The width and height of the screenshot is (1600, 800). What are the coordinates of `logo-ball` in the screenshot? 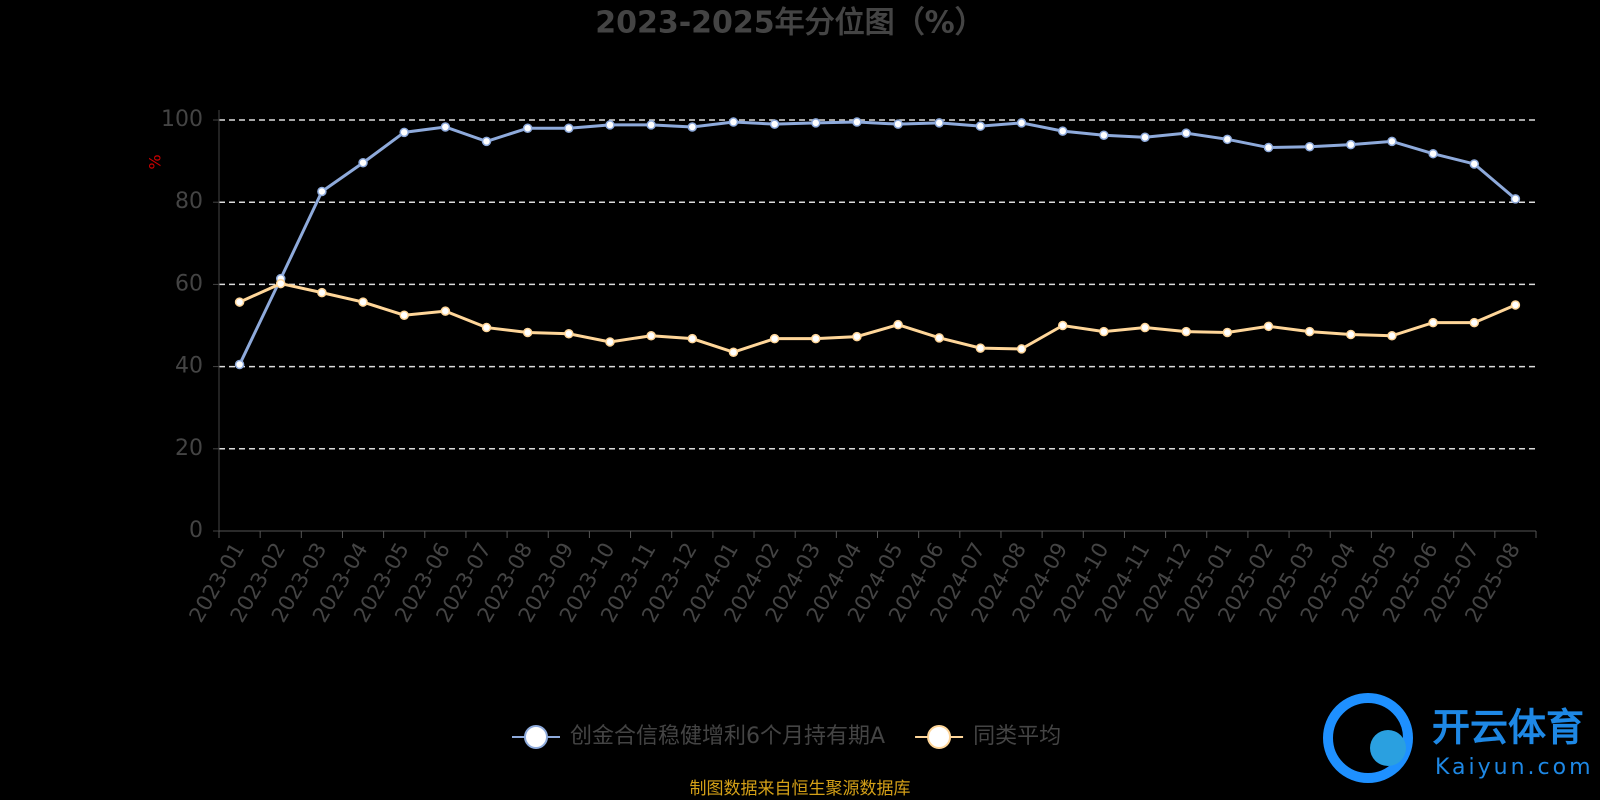 It's located at (1388, 748).